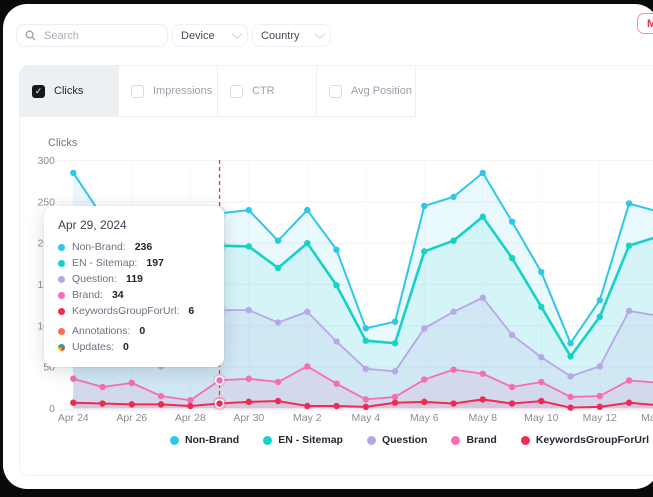 This screenshot has height=497, width=653. What do you see at coordinates (481, 440) in the screenshot?
I see `legend-label: Brand` at bounding box center [481, 440].